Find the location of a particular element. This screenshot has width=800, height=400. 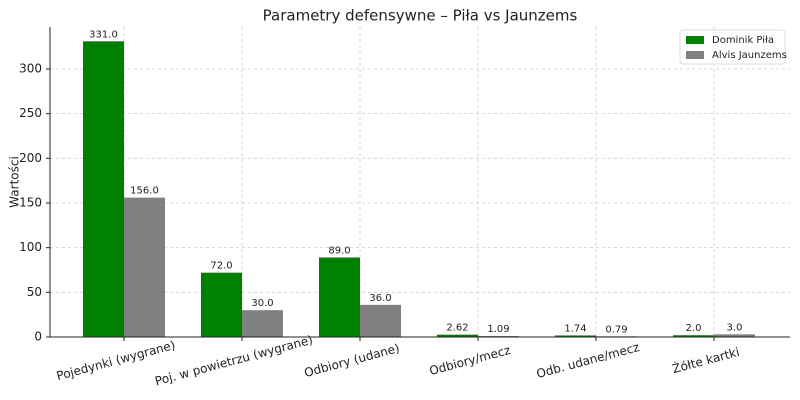

value-label: 331.0 is located at coordinates (103, 34).